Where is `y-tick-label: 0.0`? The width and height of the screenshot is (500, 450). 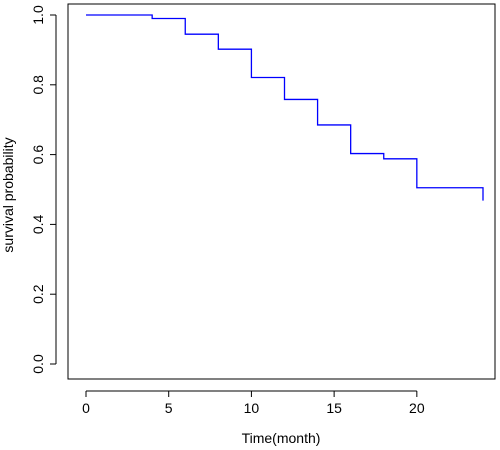
y-tick-label: 0.0 is located at coordinates (38, 364).